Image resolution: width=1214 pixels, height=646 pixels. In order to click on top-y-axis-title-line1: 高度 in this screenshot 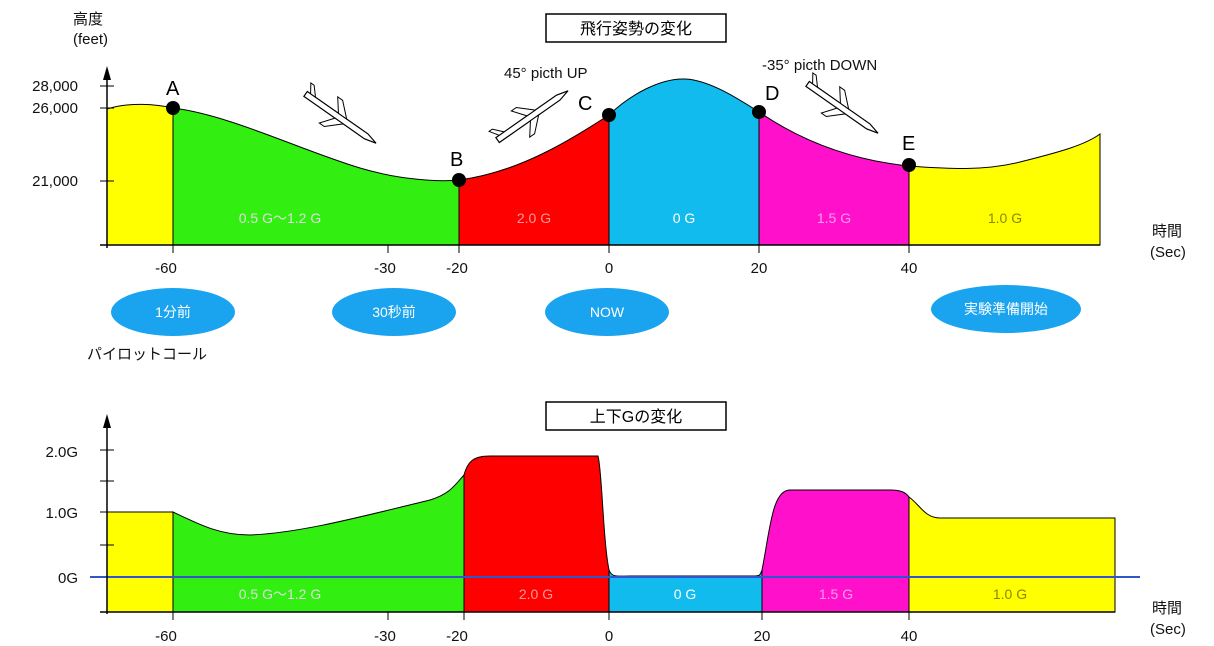, I will do `click(88, 19)`.